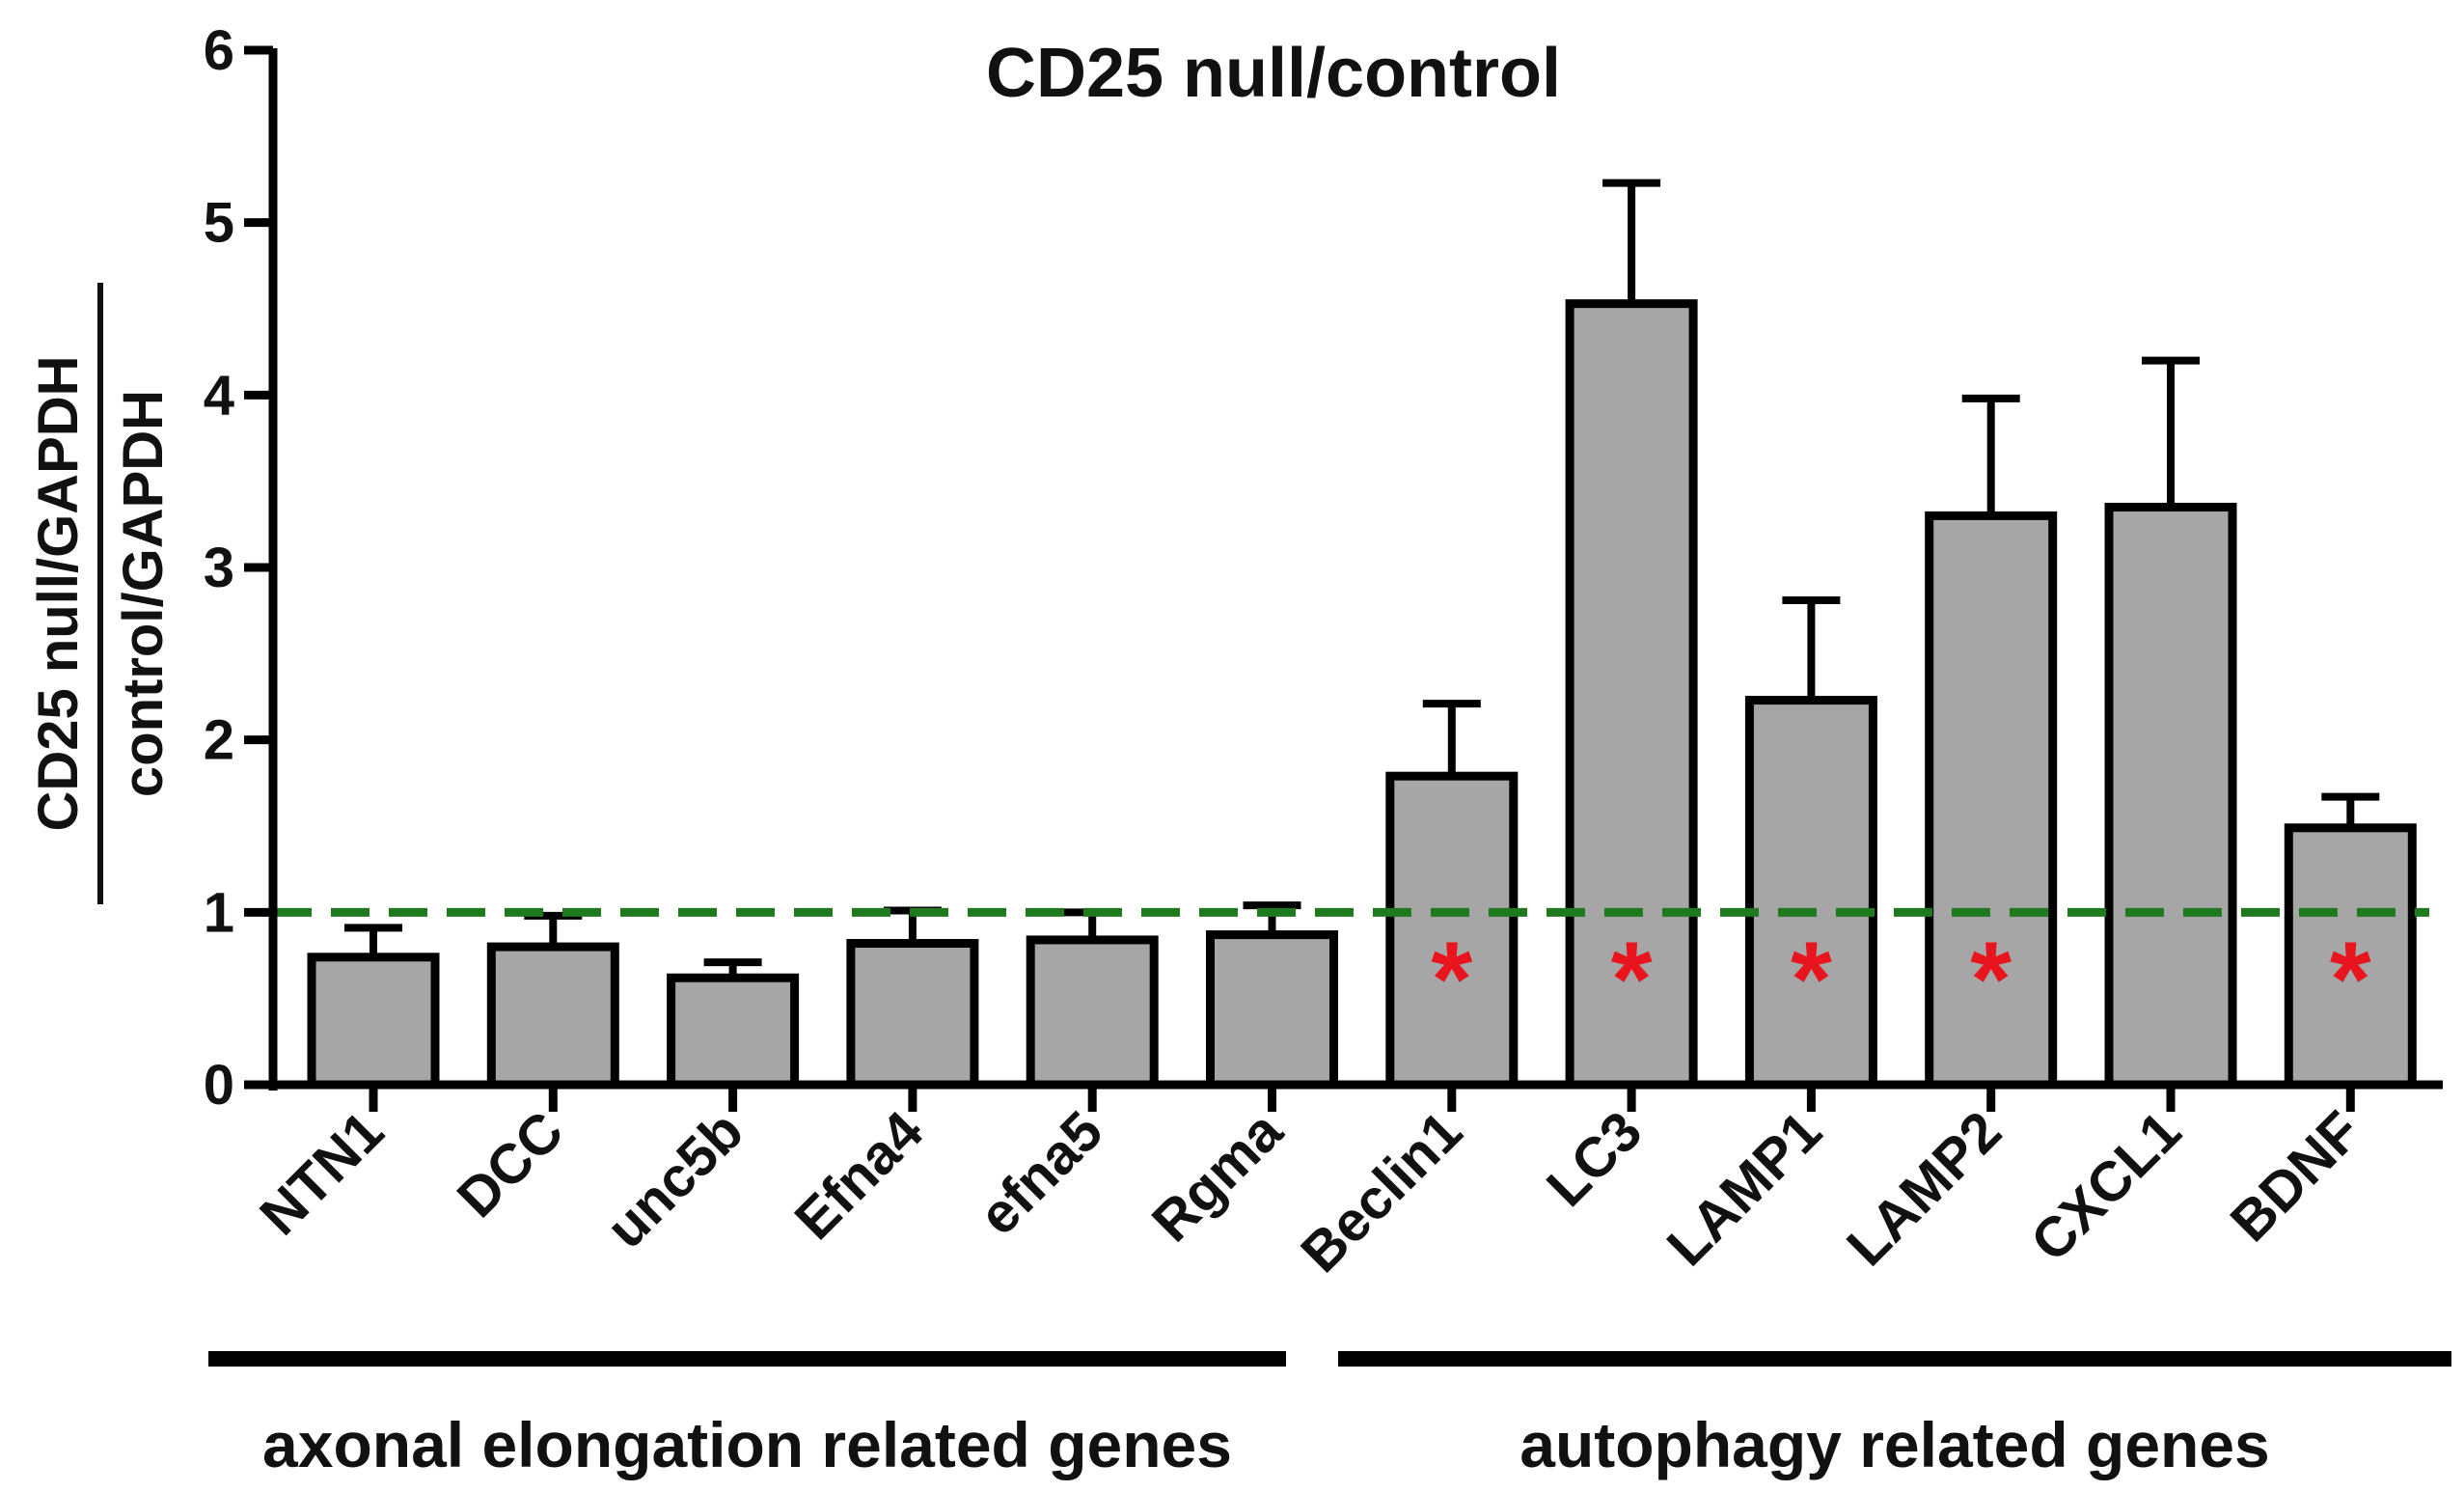 This screenshot has height=1492, width=2464. I want to click on x-tick-label-LAMP2: LAMP2, so click(1924, 1188).